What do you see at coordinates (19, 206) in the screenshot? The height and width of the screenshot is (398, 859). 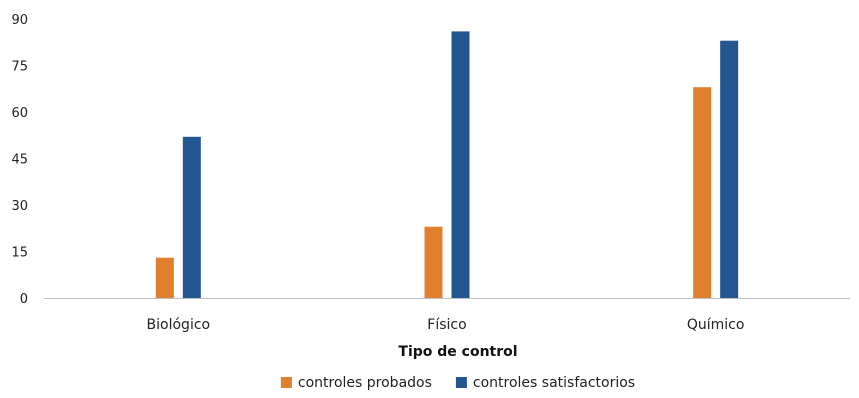 I see `y-tick-label: 30` at bounding box center [19, 206].